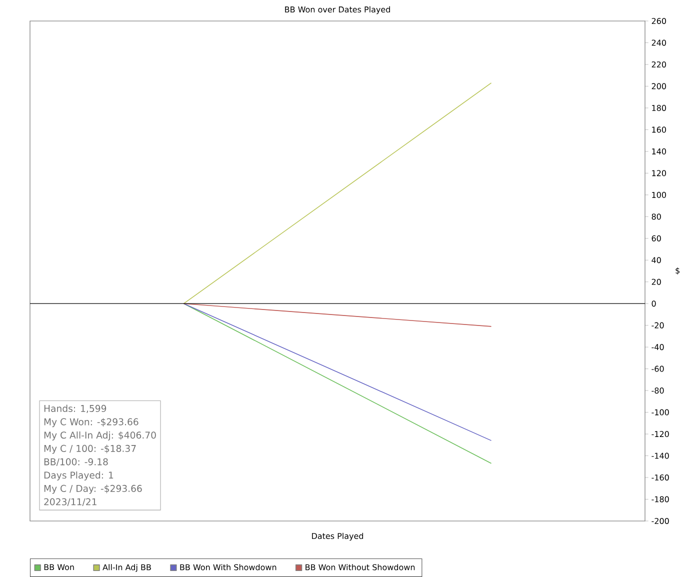 This screenshot has width=700, height=577. Describe the element at coordinates (658, 369) in the screenshot. I see `y-tick-label: -60` at that location.